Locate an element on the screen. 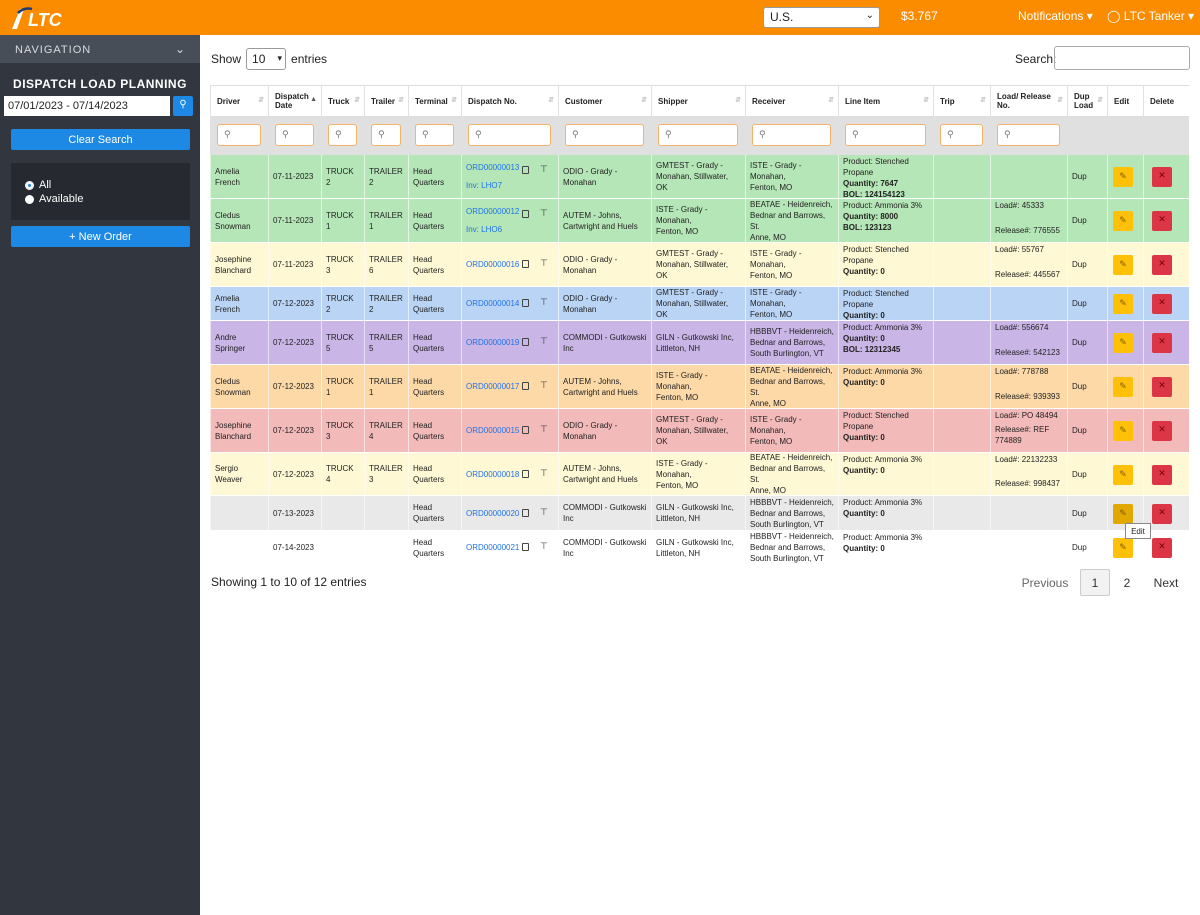  column-header-receiver: Receiver ⇵ is located at coordinates (791, 101).